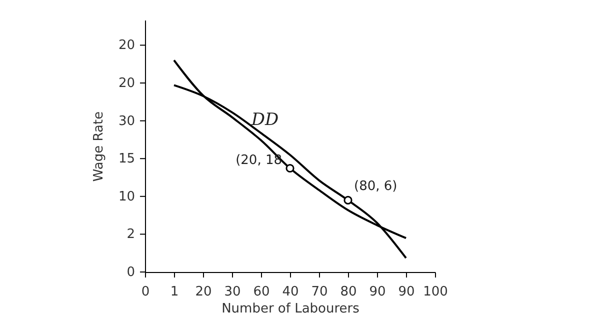 The image size is (600, 327). Describe the element at coordinates (99, 146) in the screenshot. I see `y-axis-title: Wage Rate` at that location.